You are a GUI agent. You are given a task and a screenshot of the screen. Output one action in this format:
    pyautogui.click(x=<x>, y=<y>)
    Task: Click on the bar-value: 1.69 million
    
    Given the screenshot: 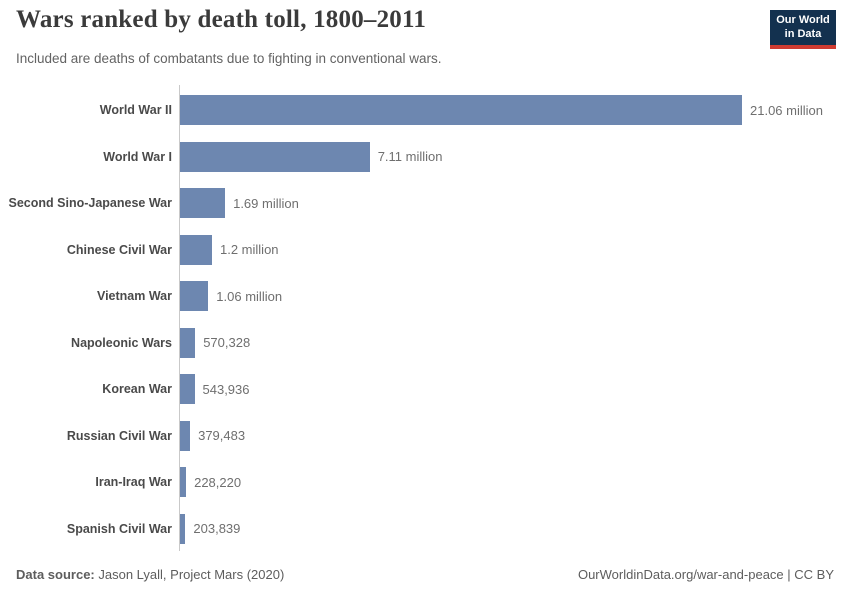 What is the action you would take?
    pyautogui.click(x=266, y=203)
    